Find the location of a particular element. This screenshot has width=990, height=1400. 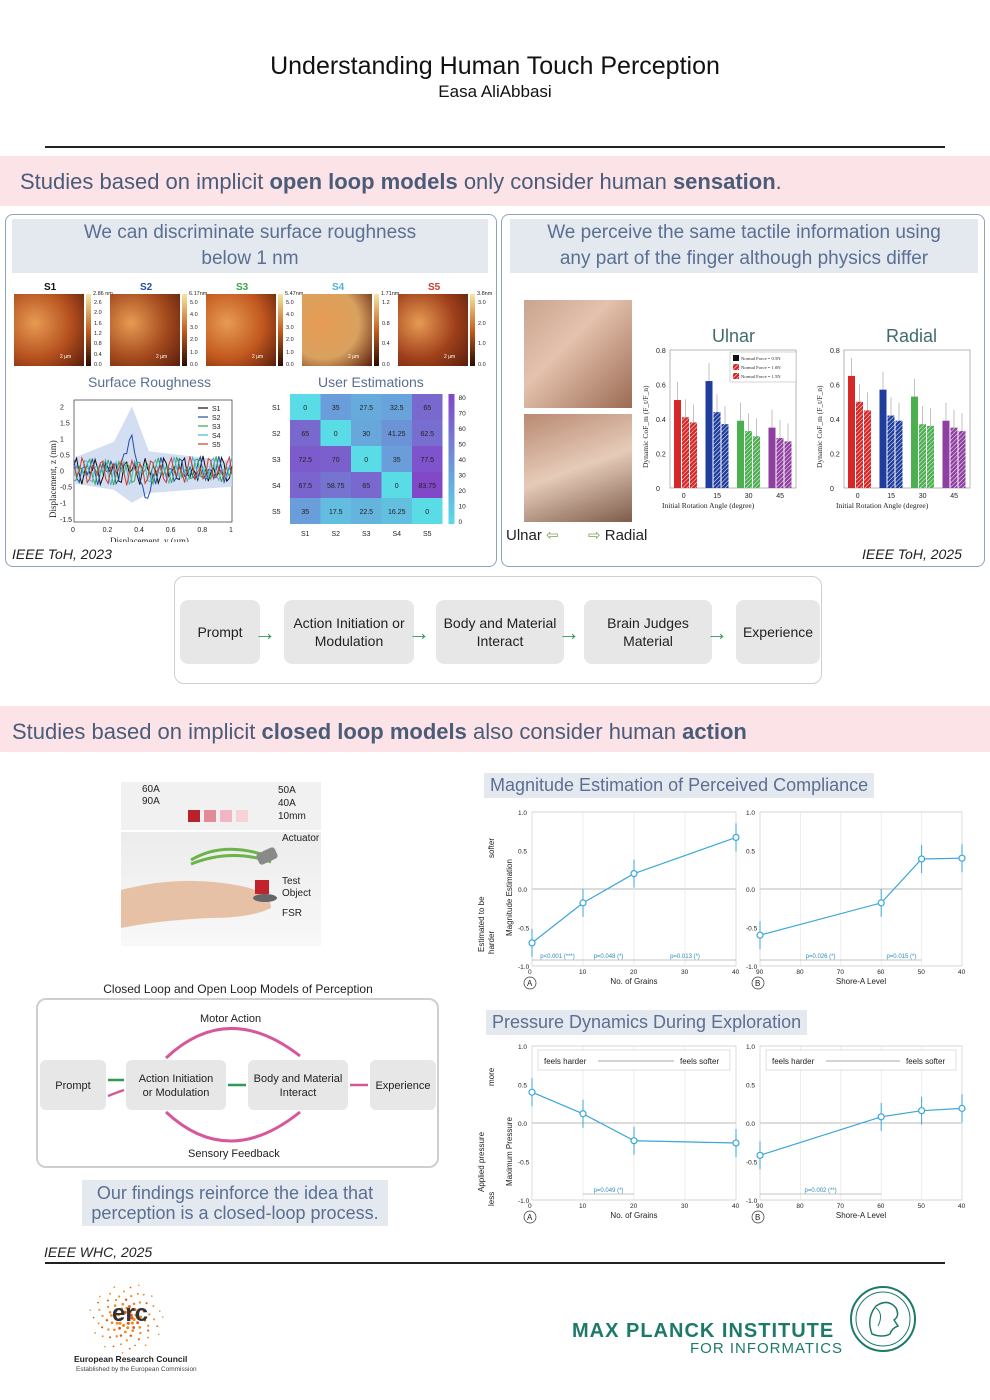

line-xtick: 60 is located at coordinates (881, 972).